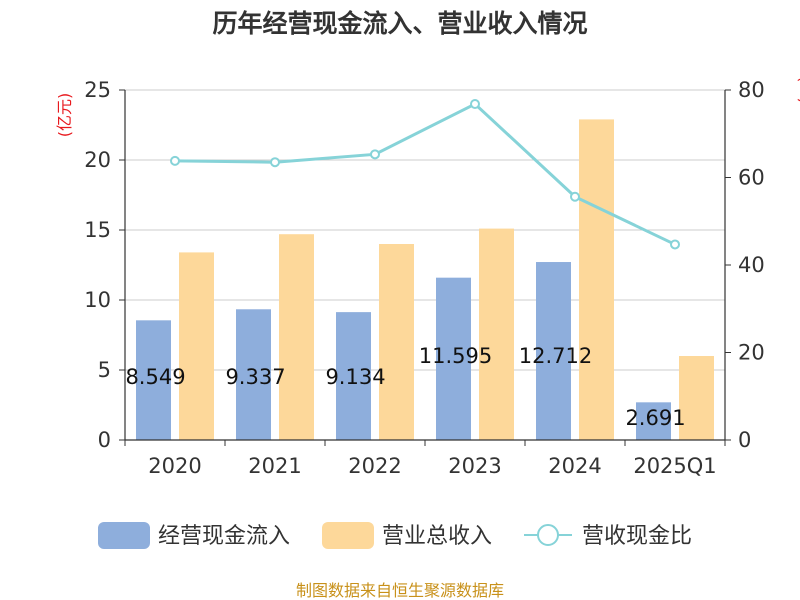 The width and height of the screenshot is (800, 600). I want to click on data-labels: 8.549 9.337 9.134 11.595 12.712 2.691, so click(405, 387).